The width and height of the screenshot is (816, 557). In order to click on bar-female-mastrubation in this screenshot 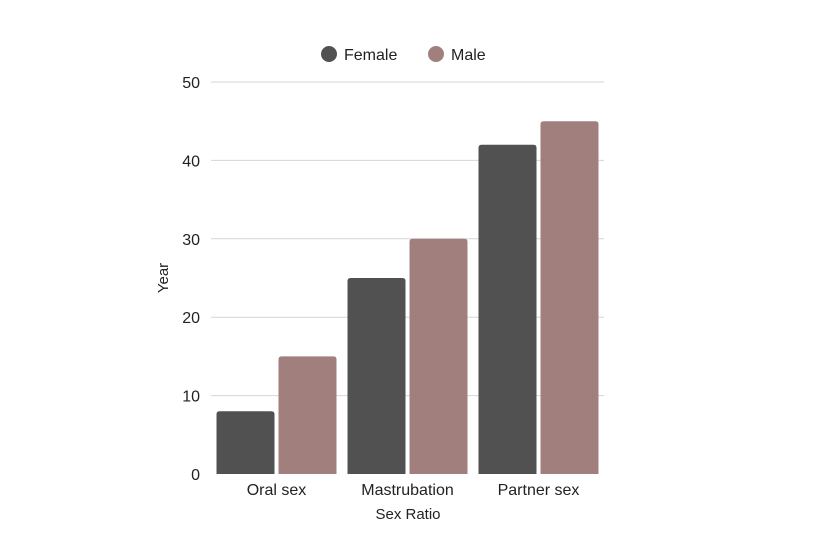, I will do `click(376, 376)`.